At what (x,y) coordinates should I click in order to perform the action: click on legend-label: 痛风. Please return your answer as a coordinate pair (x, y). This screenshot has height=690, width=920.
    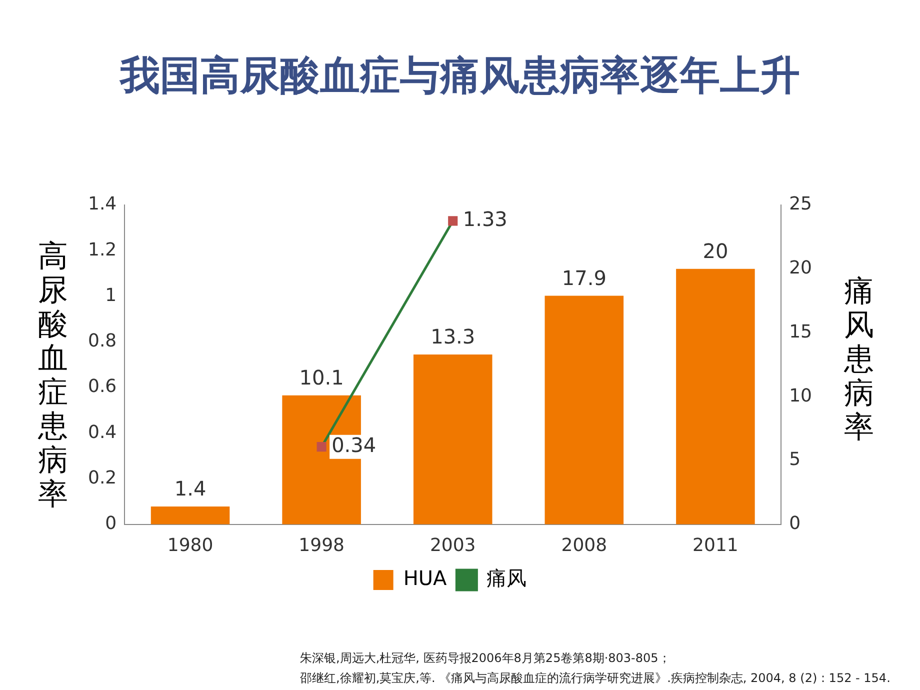
    Looking at the image, I should click on (506, 578).